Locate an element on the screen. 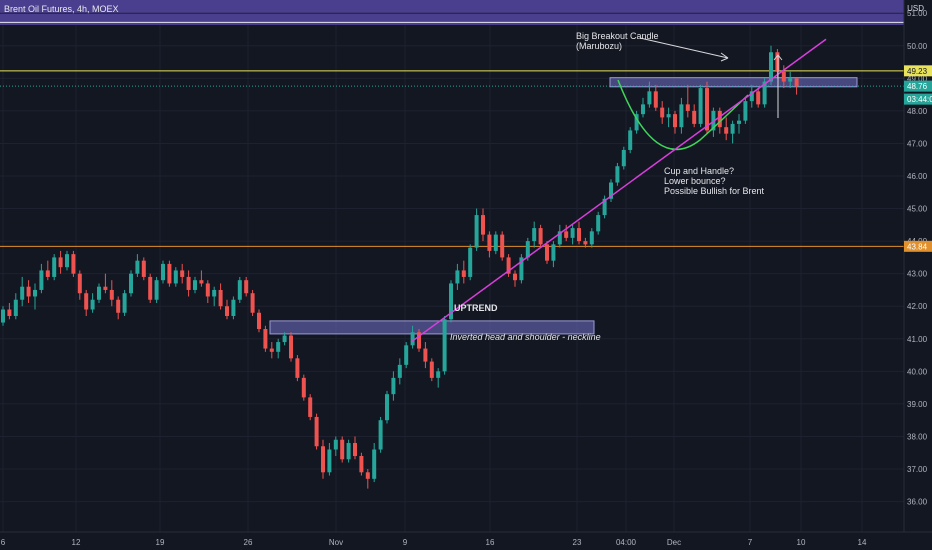 The width and height of the screenshot is (932, 550). target-arrow is located at coordinates (778, 86).